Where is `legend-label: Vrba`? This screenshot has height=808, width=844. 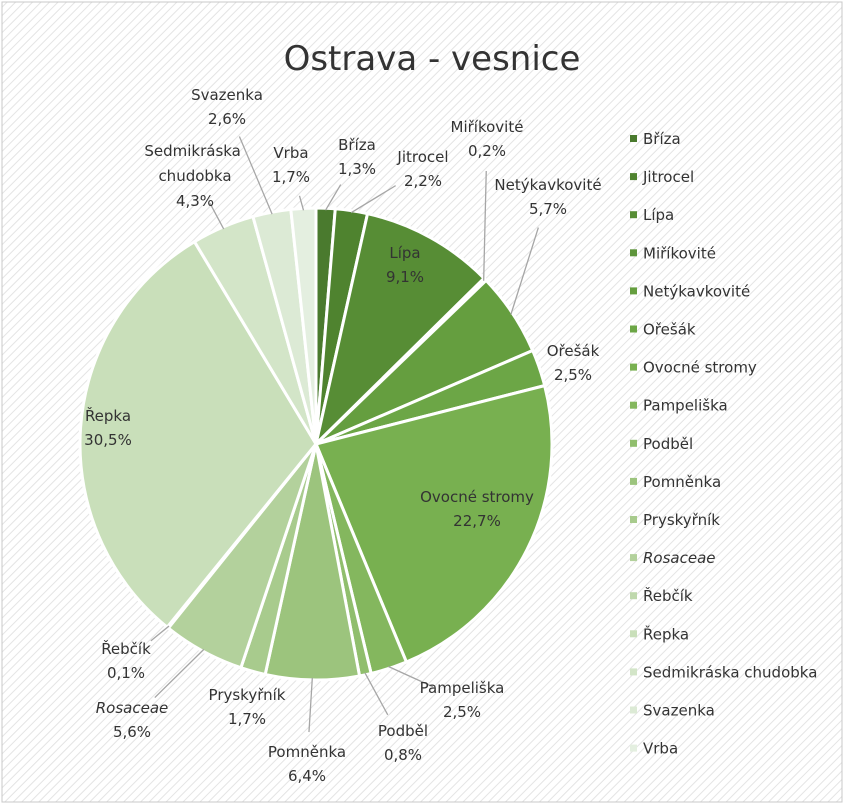 legend-label: Vrba is located at coordinates (660, 749).